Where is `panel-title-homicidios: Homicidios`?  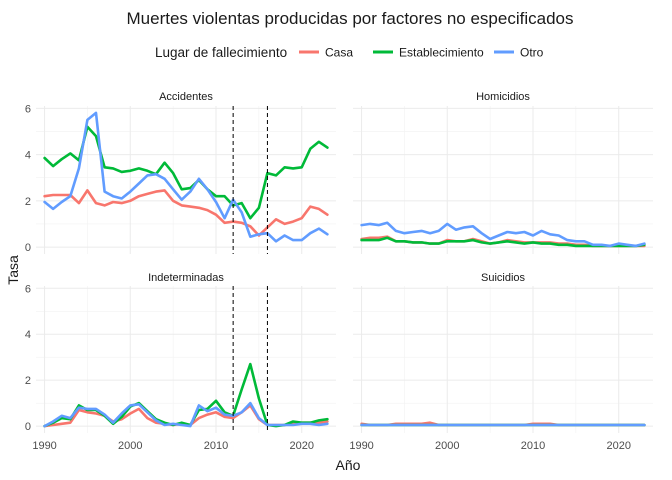 panel-title-homicidios: Homicidios is located at coordinates (503, 97).